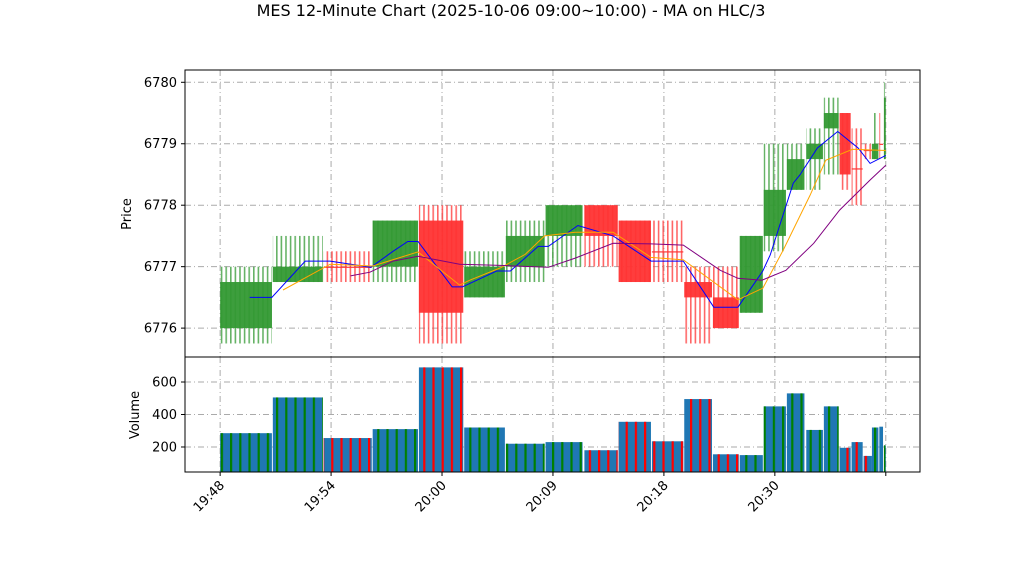 Image resolution: width=1022 pixels, height=575 pixels. I want to click on price-tick-label: 6778, so click(160, 206).